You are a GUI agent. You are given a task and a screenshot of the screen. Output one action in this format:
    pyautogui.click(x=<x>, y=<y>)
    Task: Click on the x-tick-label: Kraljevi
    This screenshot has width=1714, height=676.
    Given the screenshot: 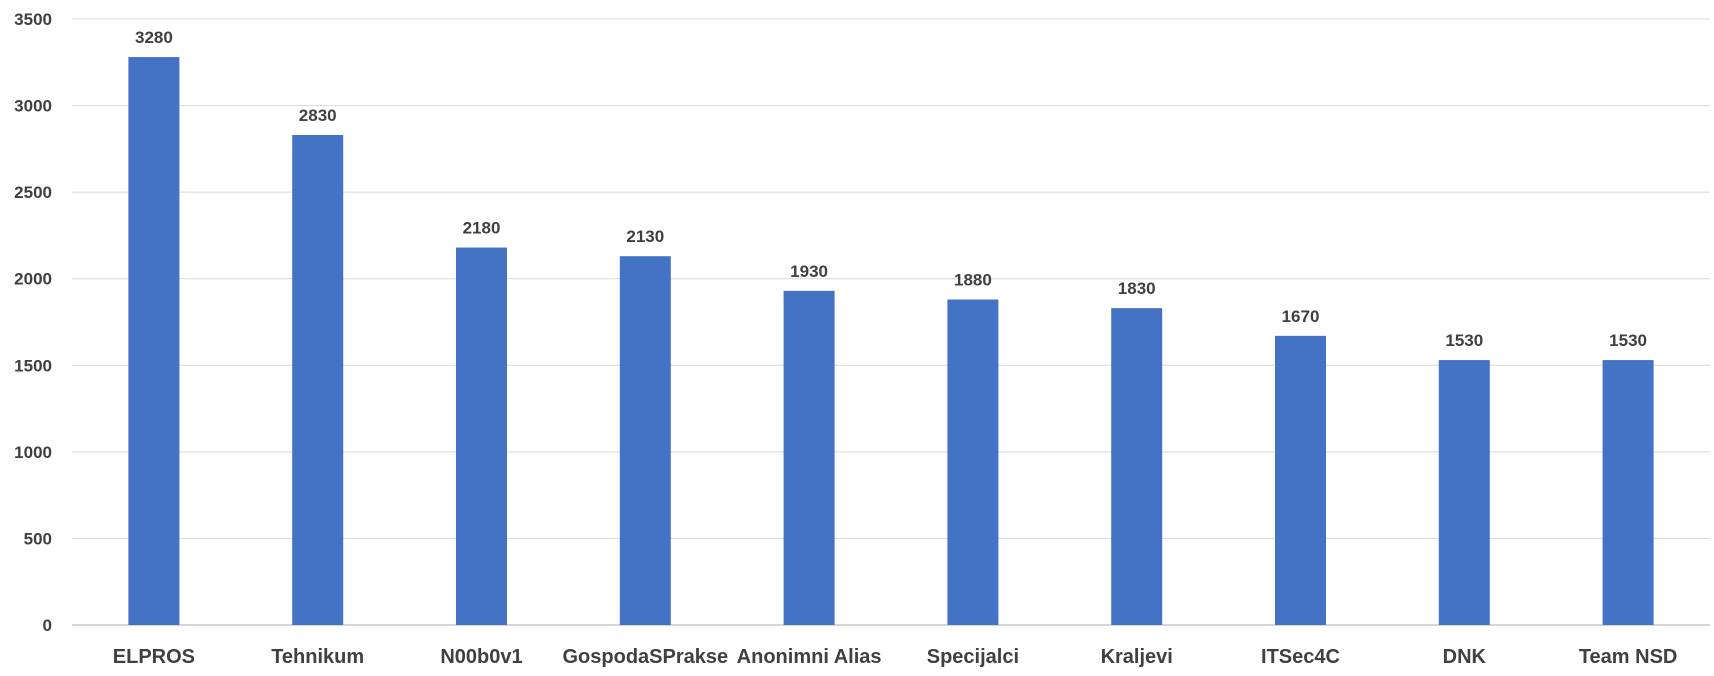 What is the action you would take?
    pyautogui.click(x=1137, y=657)
    